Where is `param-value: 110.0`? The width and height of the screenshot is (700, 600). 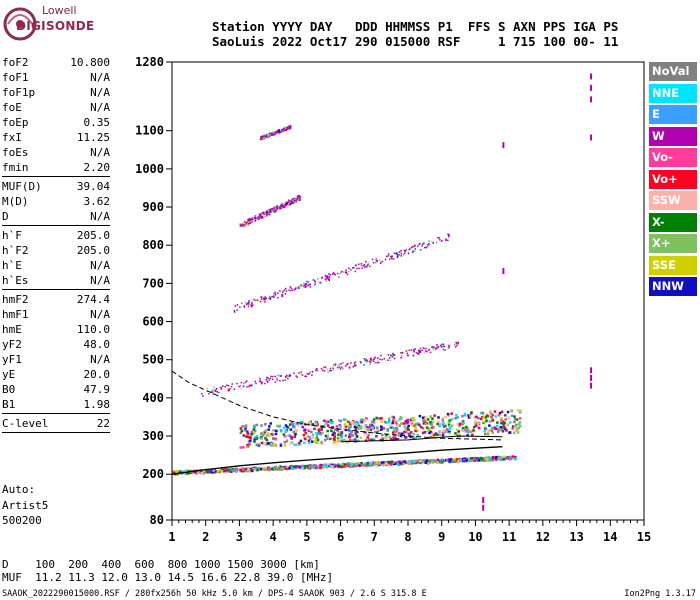 param-value: 110.0 is located at coordinates (93, 329).